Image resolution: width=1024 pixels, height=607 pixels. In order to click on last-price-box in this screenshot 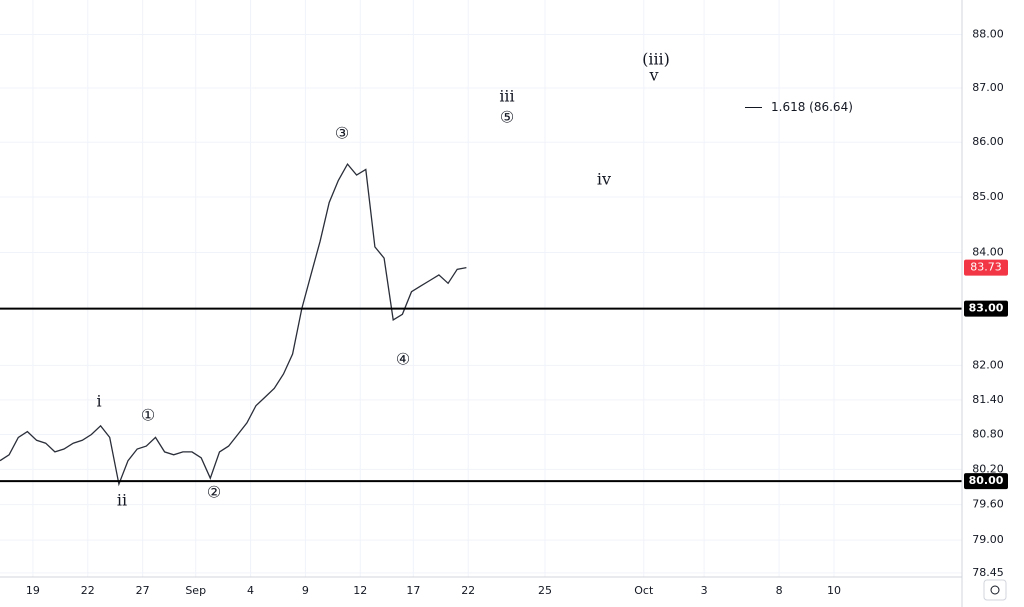, I will do `click(986, 267)`.